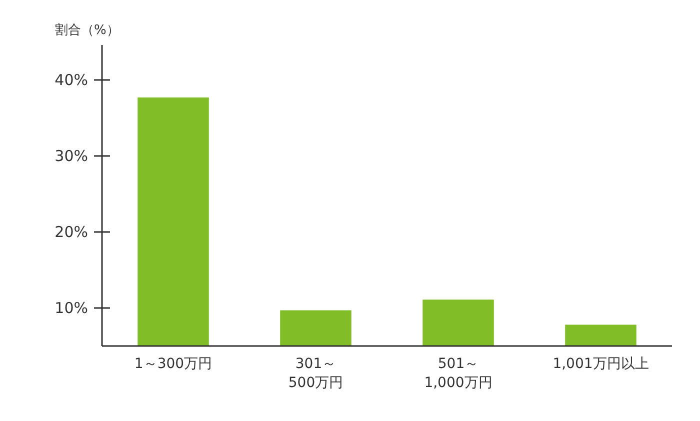 The height and width of the screenshot is (421, 700). What do you see at coordinates (316, 373) in the screenshot?
I see `x-tick-label: 301～ 500万円` at bounding box center [316, 373].